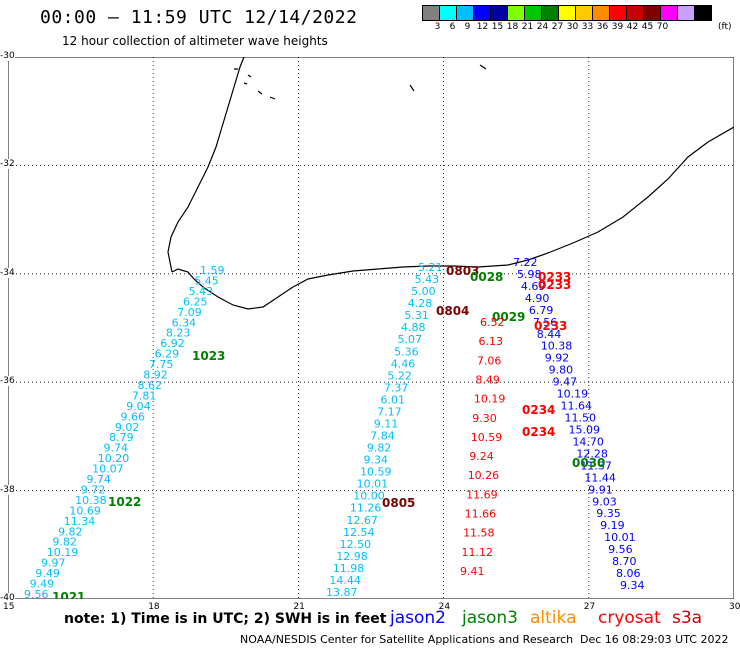 The image size is (740, 650). What do you see at coordinates (600, 477) in the screenshot?
I see `wave-height-label: 11.44` at bounding box center [600, 477].